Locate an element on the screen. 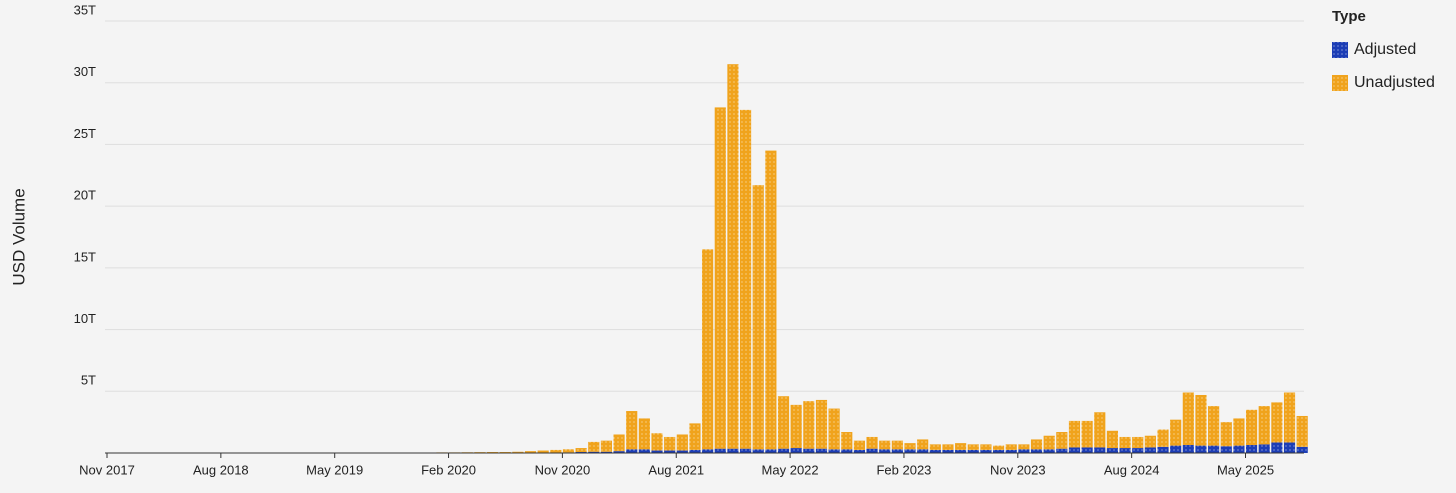  x-tick-label: Aug 2024 is located at coordinates (1132, 469).